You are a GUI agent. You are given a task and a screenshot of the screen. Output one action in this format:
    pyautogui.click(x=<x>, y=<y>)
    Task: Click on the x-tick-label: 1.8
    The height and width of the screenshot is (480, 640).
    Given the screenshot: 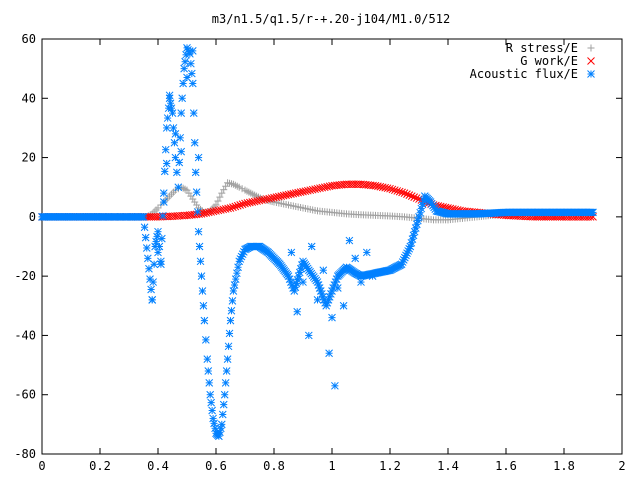 What is the action you would take?
    pyautogui.click(x=564, y=466)
    